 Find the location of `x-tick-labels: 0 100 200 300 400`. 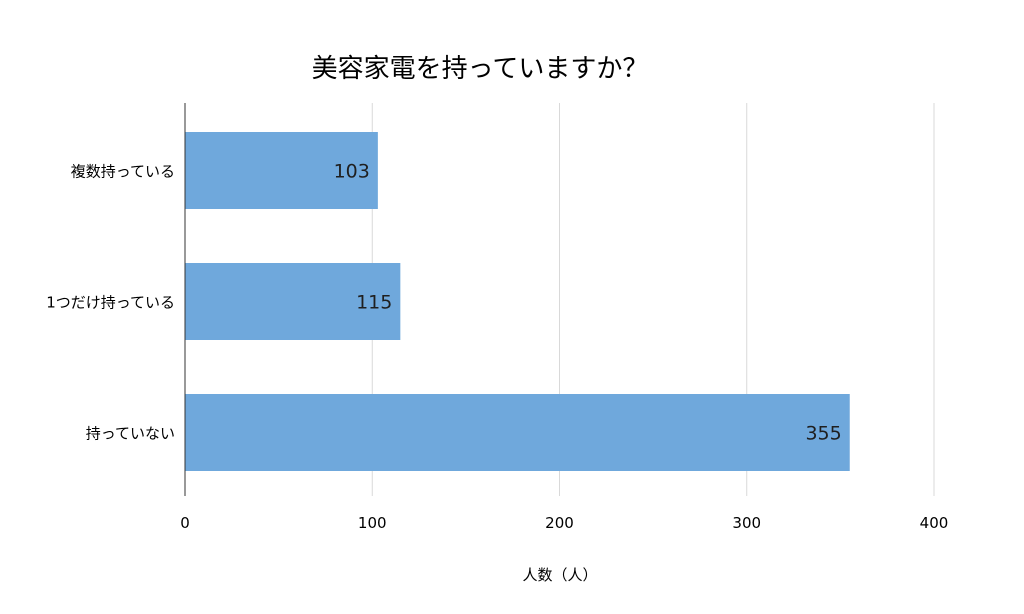

x-tick-labels: 0 100 200 300 400 is located at coordinates (564, 523).